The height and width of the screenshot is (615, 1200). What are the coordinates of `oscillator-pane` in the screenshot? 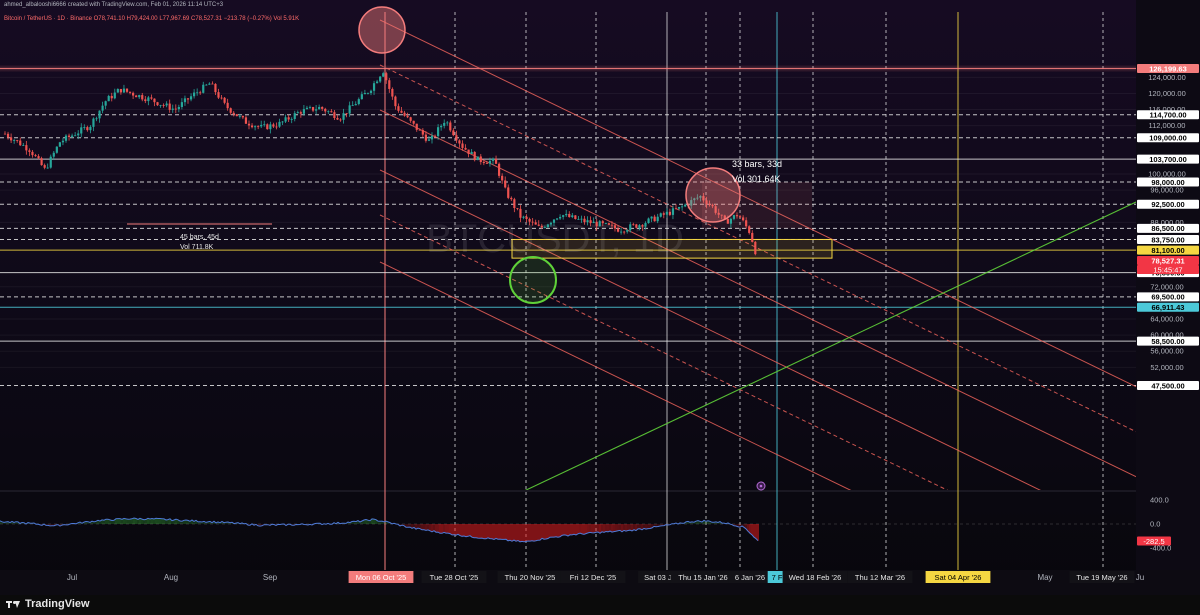 It's located at (568, 530).